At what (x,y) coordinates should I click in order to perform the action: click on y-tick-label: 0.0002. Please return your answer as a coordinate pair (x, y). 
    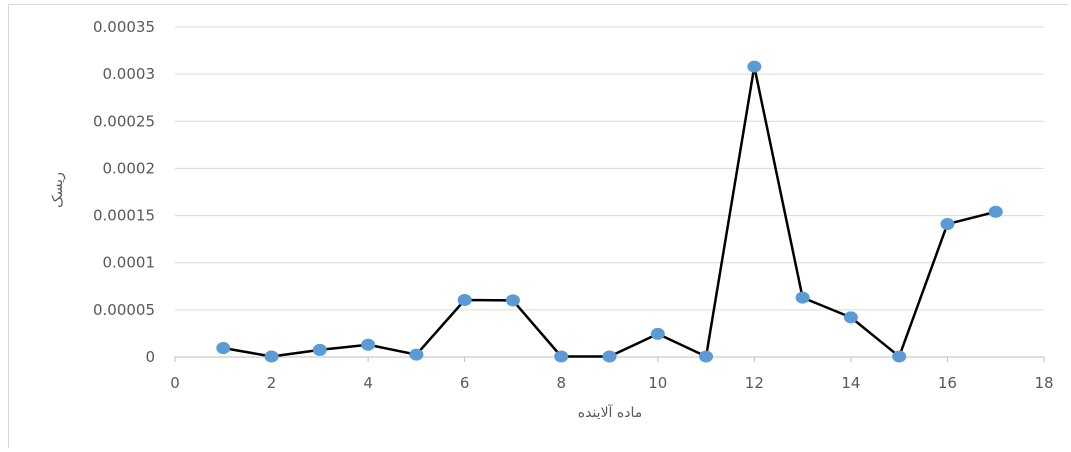
    Looking at the image, I should click on (129, 168).